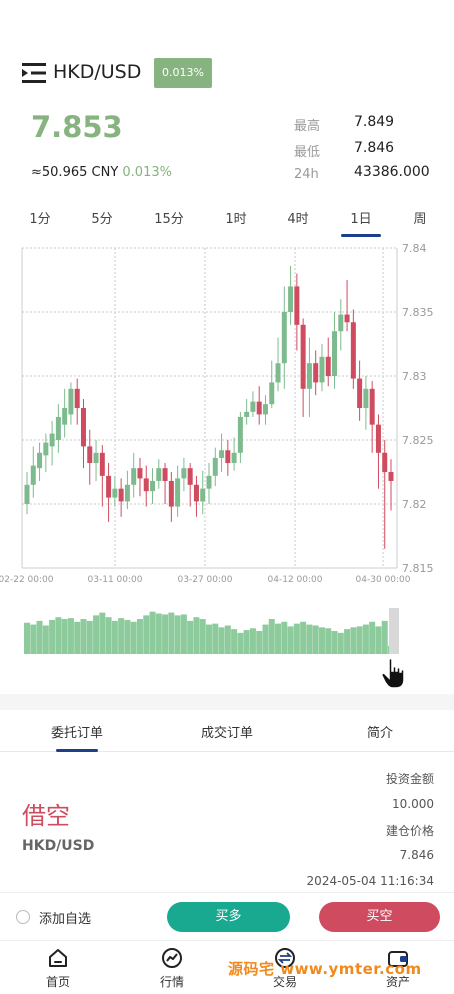  I want to click on timeframe-1d: 1日, so click(361, 219).